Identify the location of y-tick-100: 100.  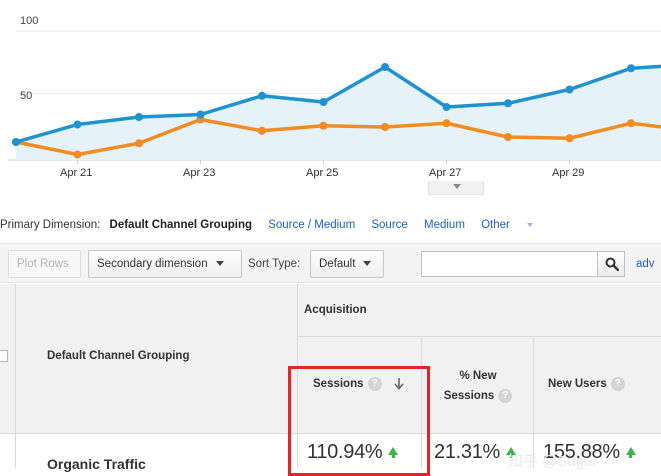
(29, 21).